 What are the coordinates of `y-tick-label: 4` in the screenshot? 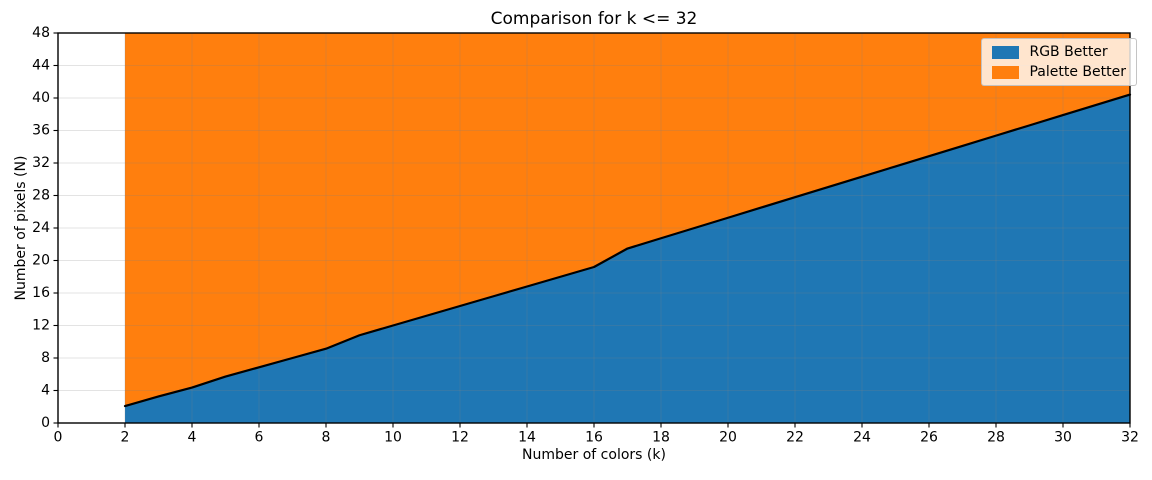 It's located at (45, 391).